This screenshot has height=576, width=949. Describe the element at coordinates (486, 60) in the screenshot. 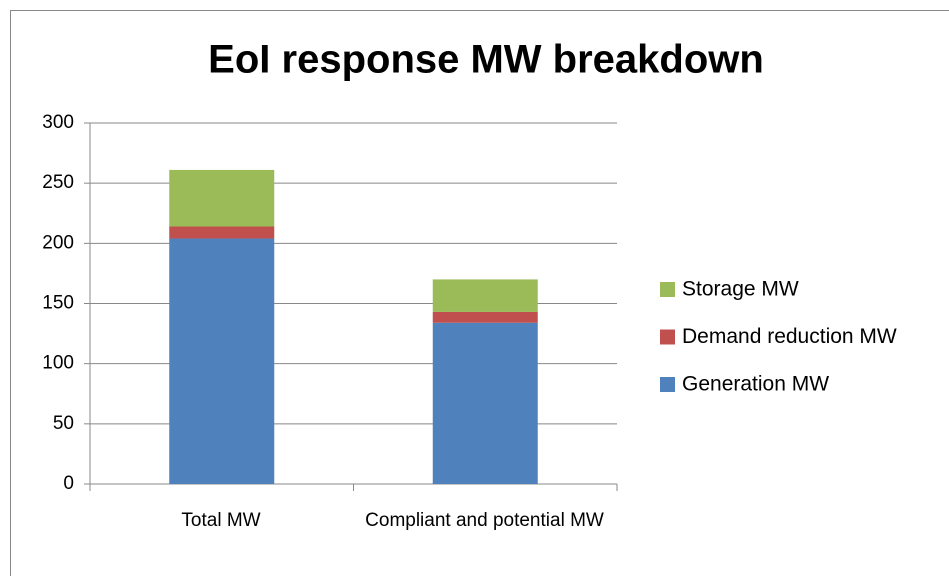

I see `chart-title: EoI response MW breakdown` at that location.